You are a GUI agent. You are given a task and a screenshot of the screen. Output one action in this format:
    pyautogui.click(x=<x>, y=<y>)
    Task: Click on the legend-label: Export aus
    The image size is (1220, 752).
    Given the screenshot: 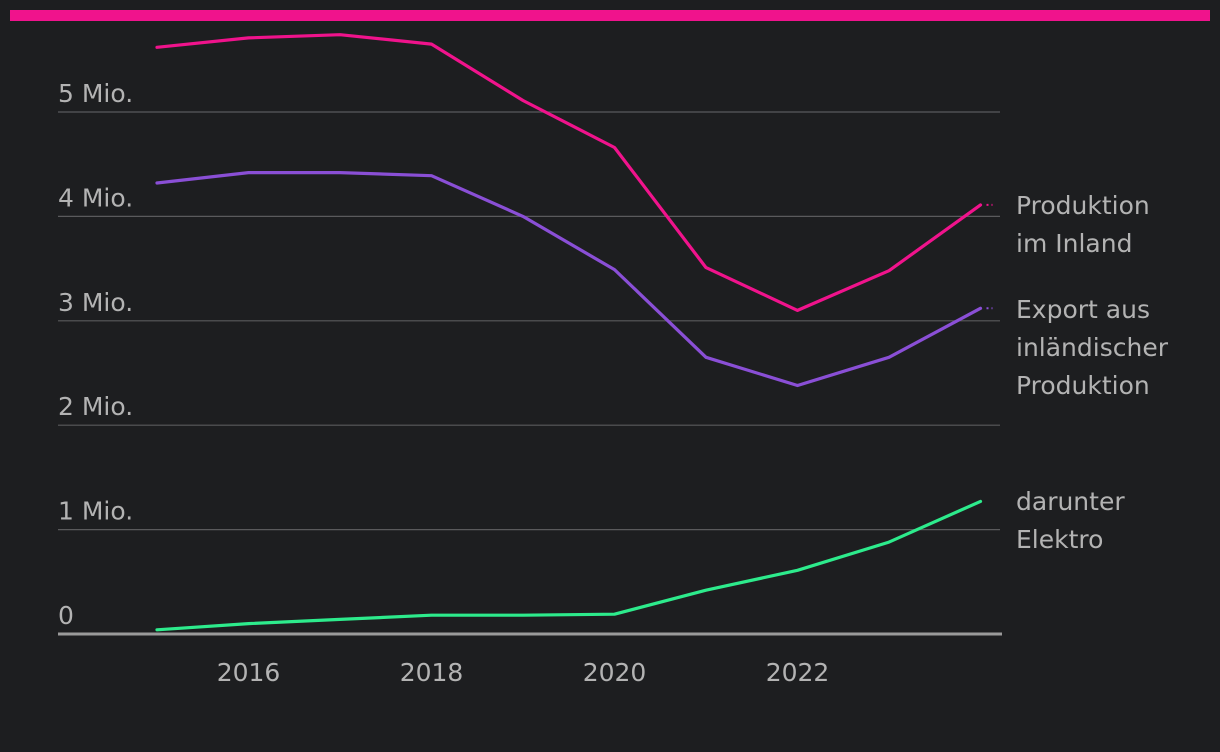 What is the action you would take?
    pyautogui.click(x=1083, y=309)
    